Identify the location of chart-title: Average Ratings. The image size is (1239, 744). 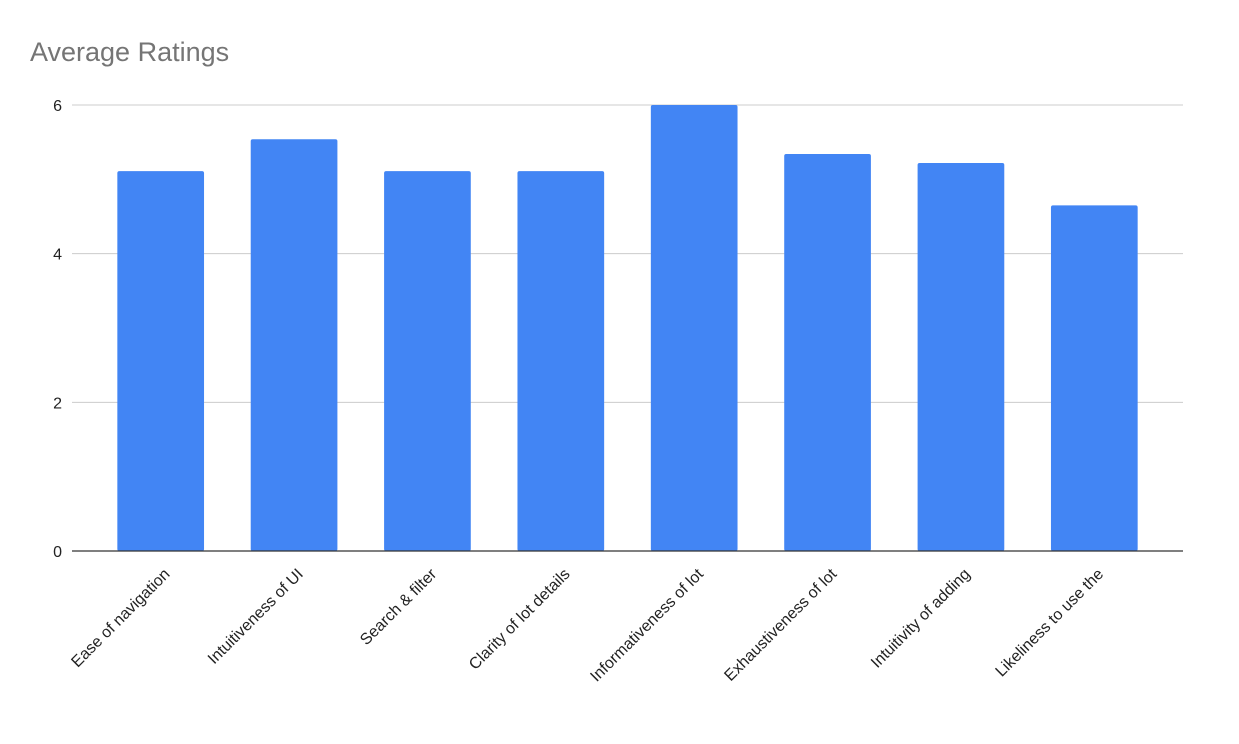
(129, 52).